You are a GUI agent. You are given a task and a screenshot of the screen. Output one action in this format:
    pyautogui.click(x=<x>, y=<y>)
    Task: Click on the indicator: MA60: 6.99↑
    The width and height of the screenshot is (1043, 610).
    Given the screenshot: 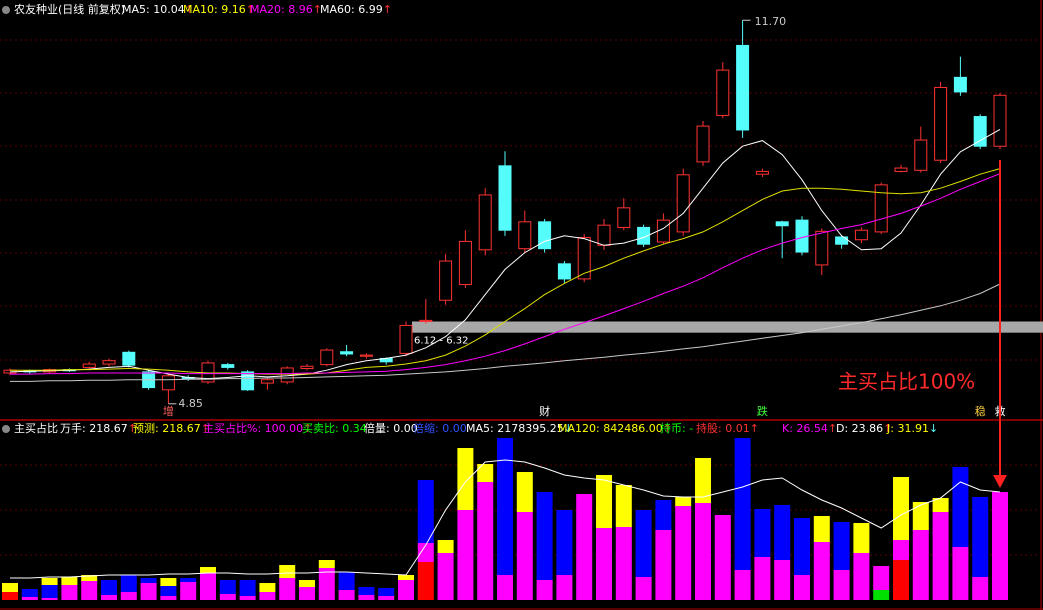 What is the action you would take?
    pyautogui.click(x=356, y=9)
    